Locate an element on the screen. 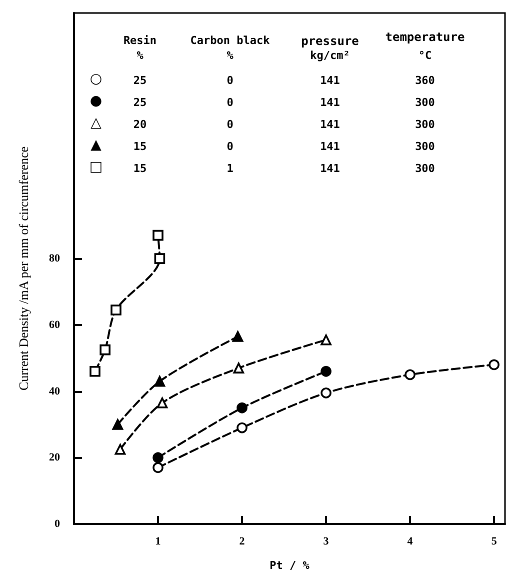 The width and height of the screenshot is (507, 576). x-tick-label: 4 is located at coordinates (410, 542).